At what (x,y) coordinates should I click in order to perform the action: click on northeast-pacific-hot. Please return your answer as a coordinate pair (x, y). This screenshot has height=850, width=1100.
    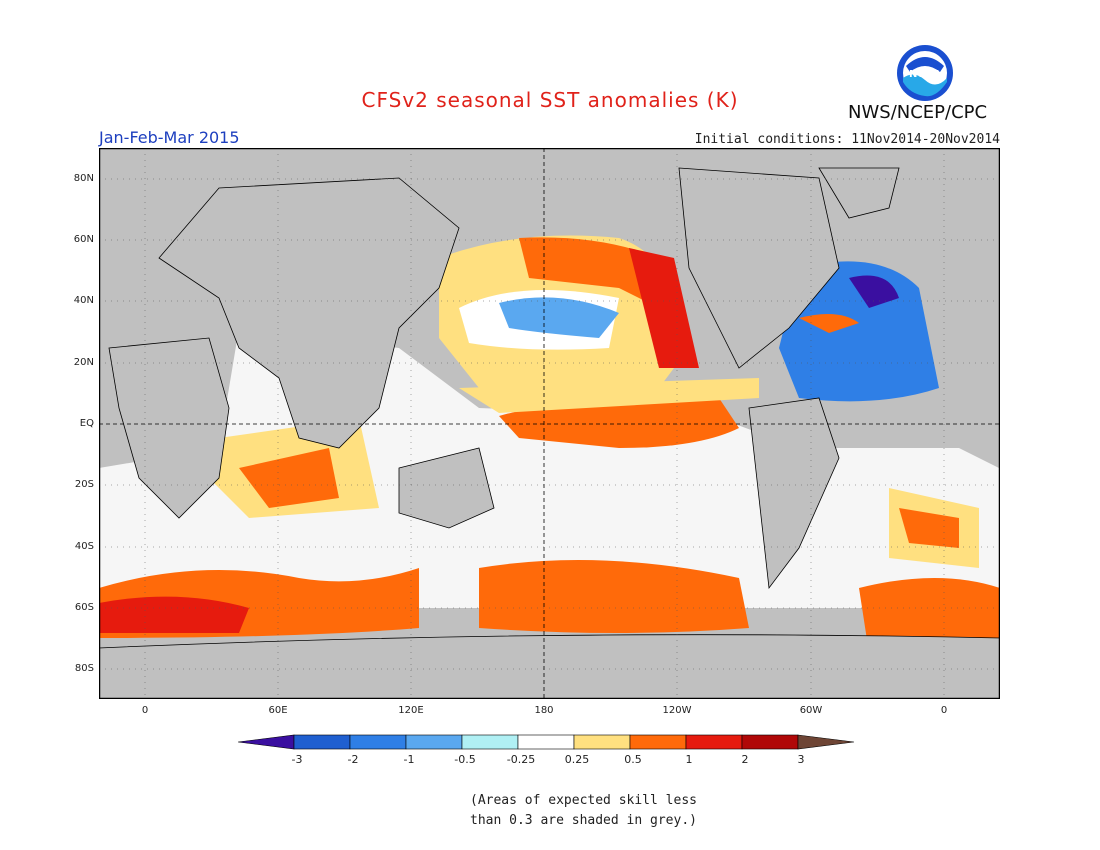
    Looking at the image, I should click on (664, 308).